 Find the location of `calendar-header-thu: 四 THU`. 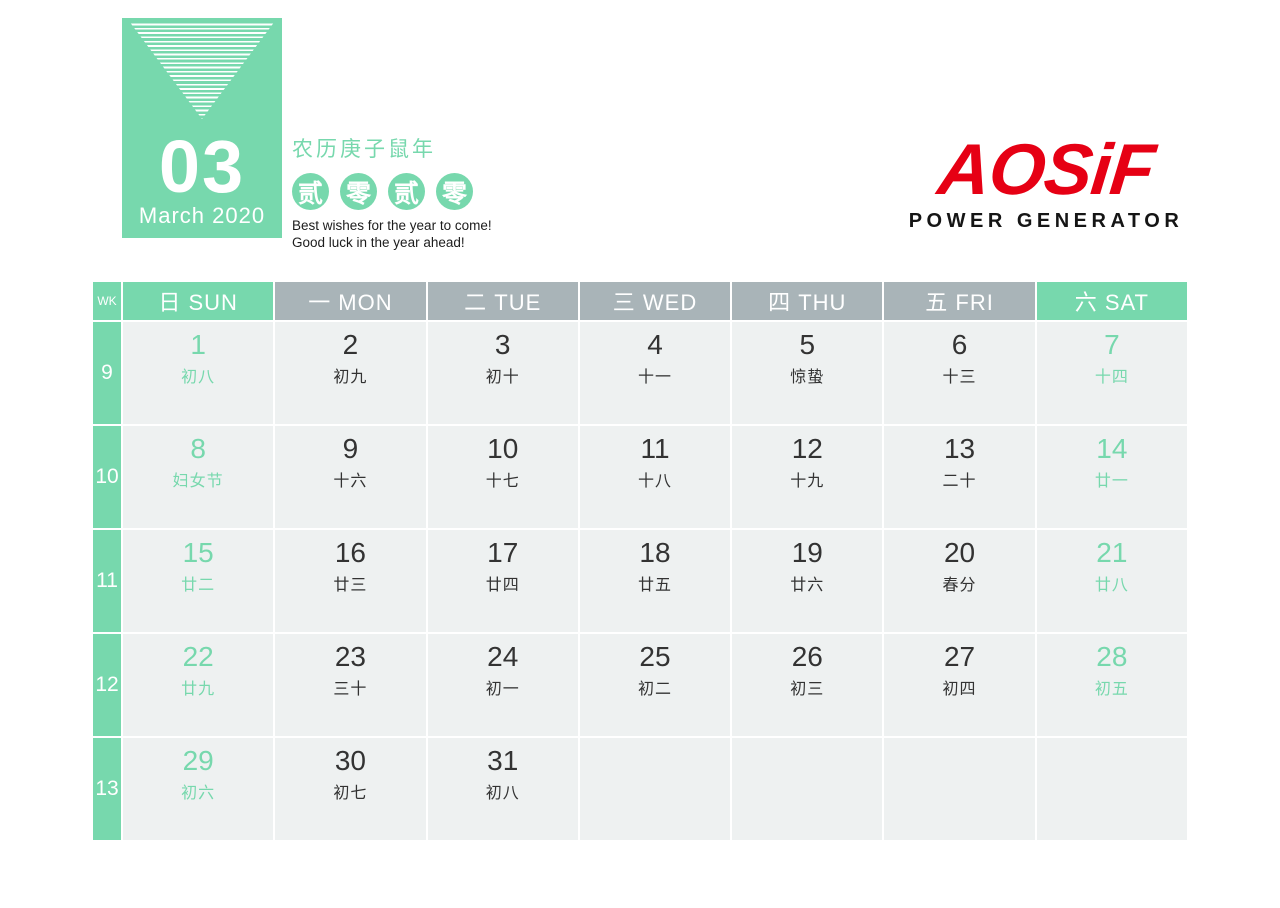

calendar-header-thu: 四 THU is located at coordinates (807, 301).